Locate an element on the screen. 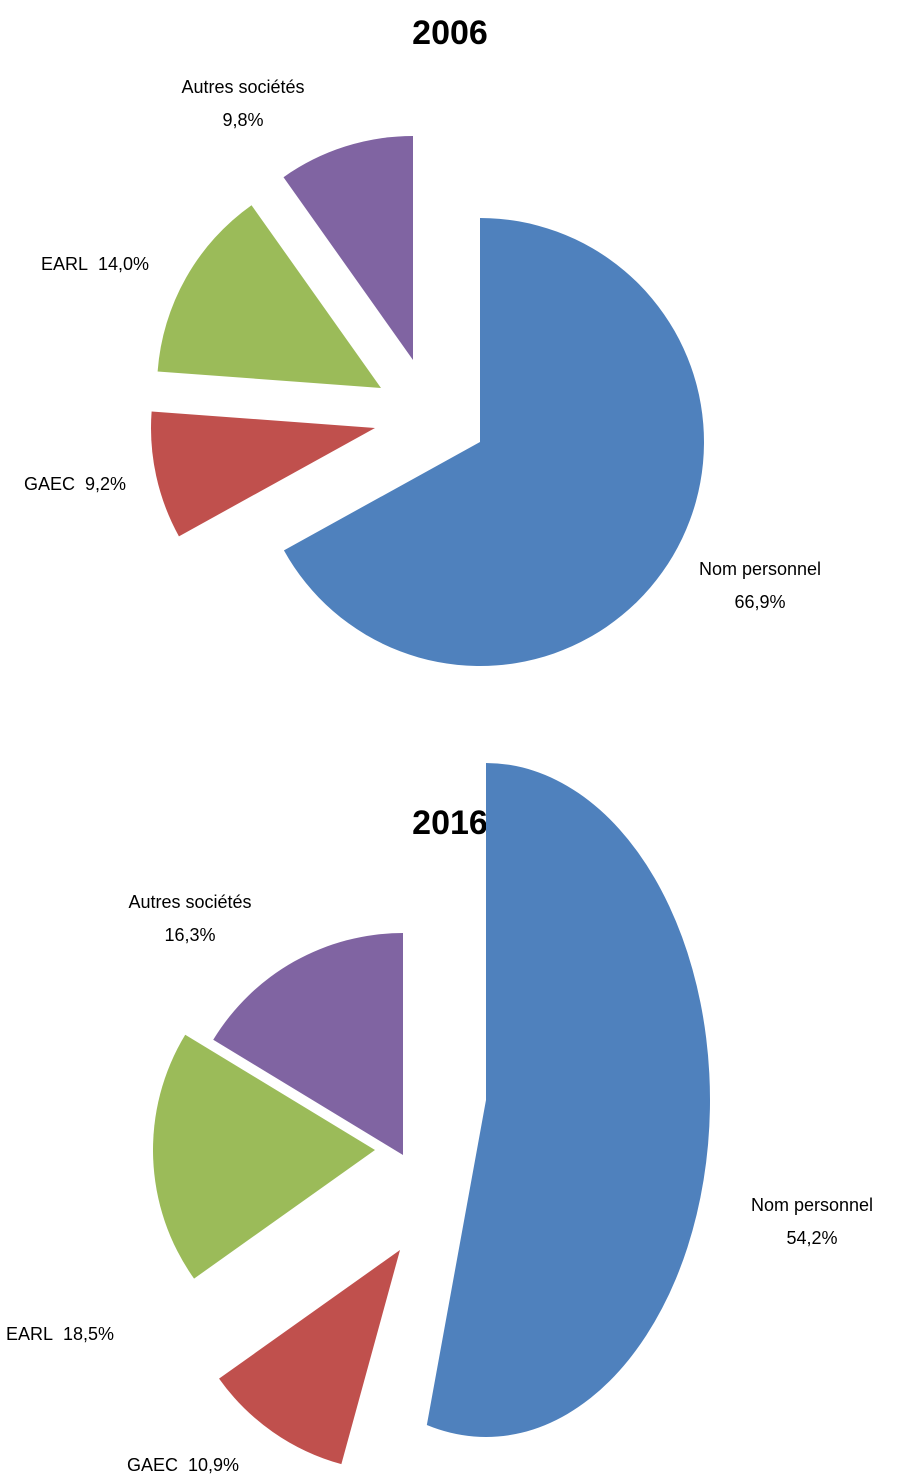 This screenshot has width=900, height=1479. value-label: 16,3% is located at coordinates (189, 935).